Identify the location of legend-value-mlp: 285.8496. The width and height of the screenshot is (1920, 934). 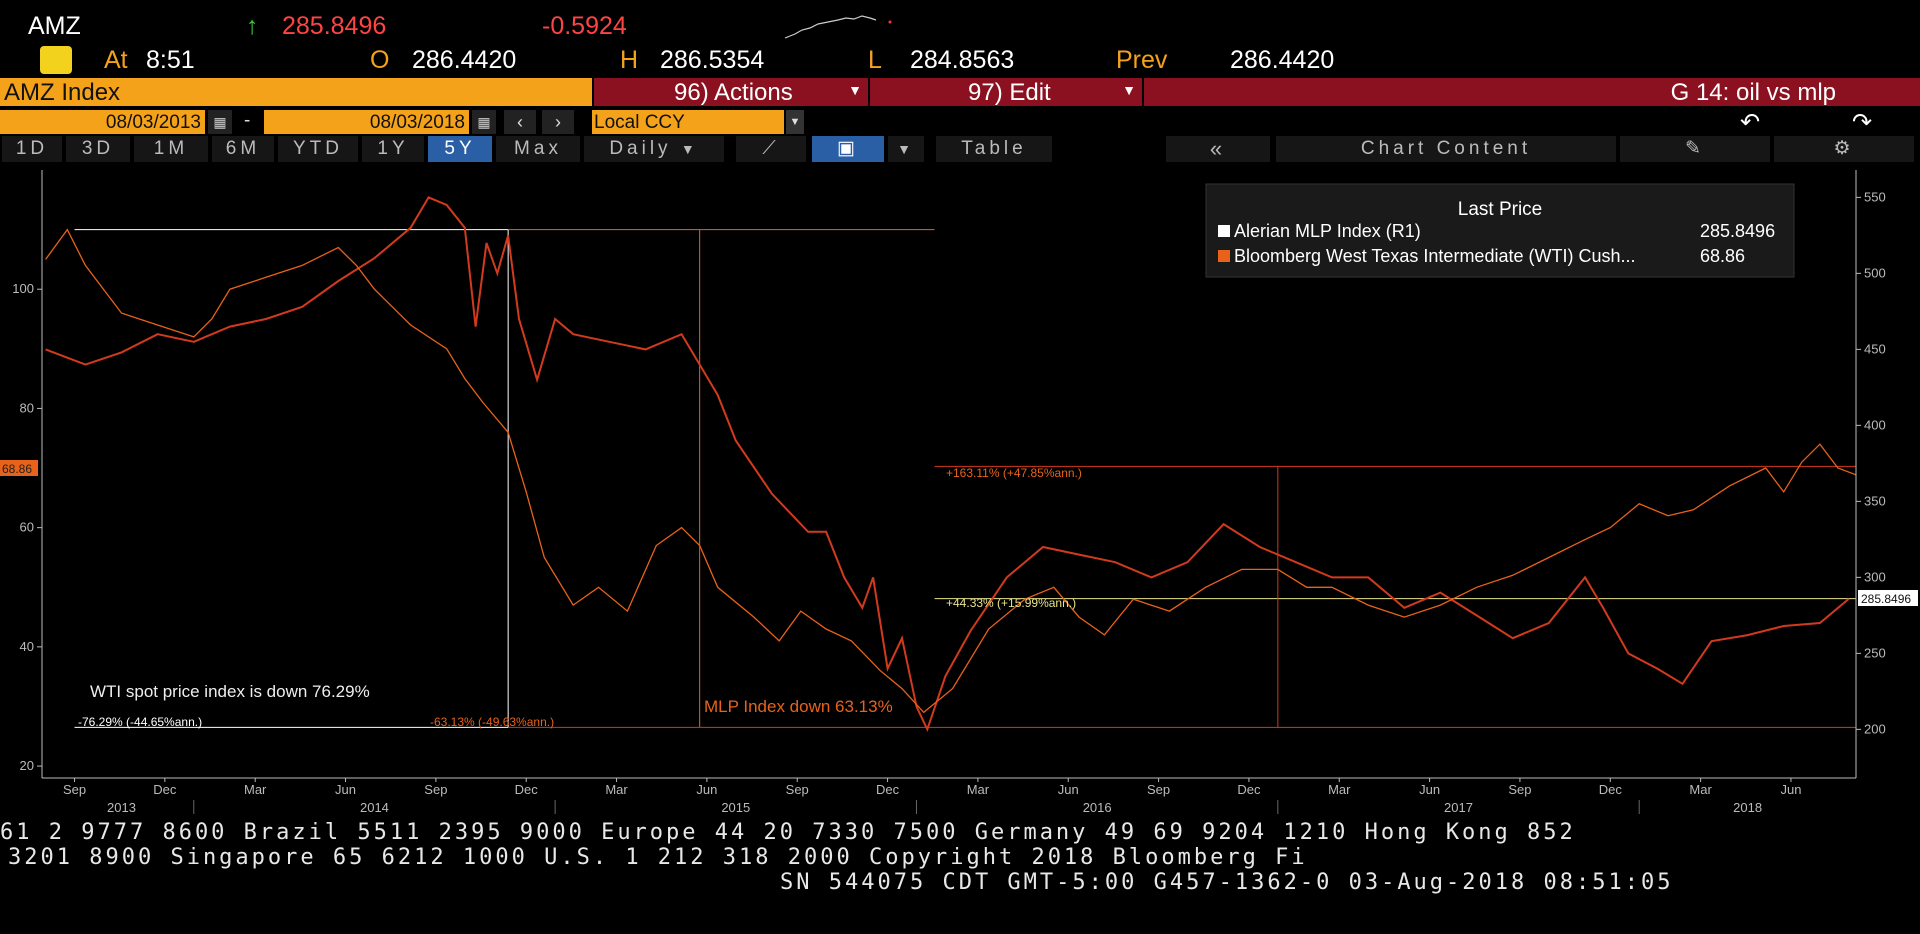
(1737, 231).